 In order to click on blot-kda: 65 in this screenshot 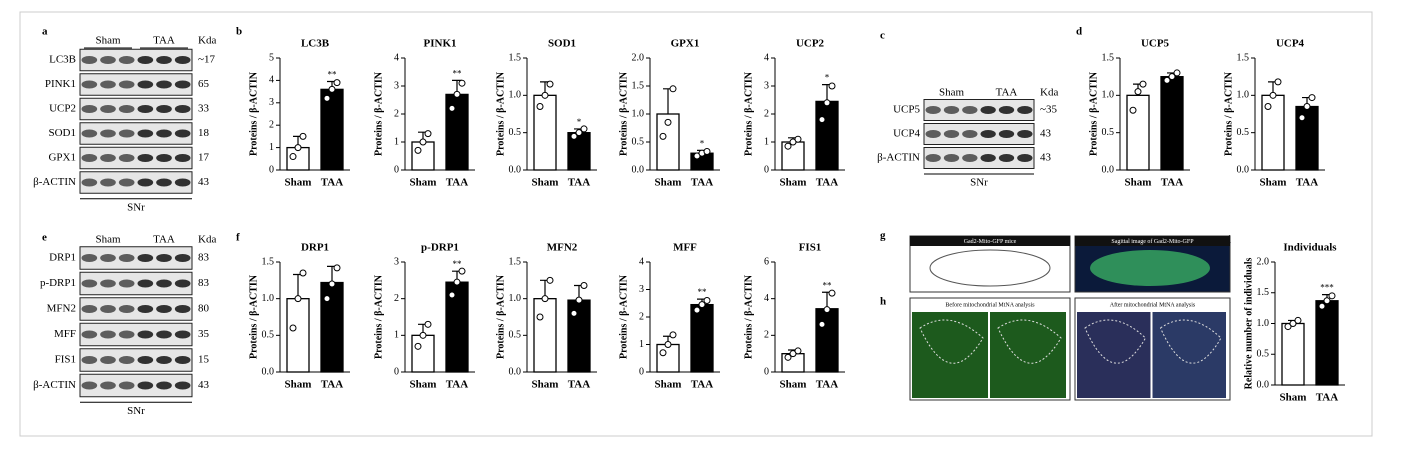, I will do `click(204, 84)`.